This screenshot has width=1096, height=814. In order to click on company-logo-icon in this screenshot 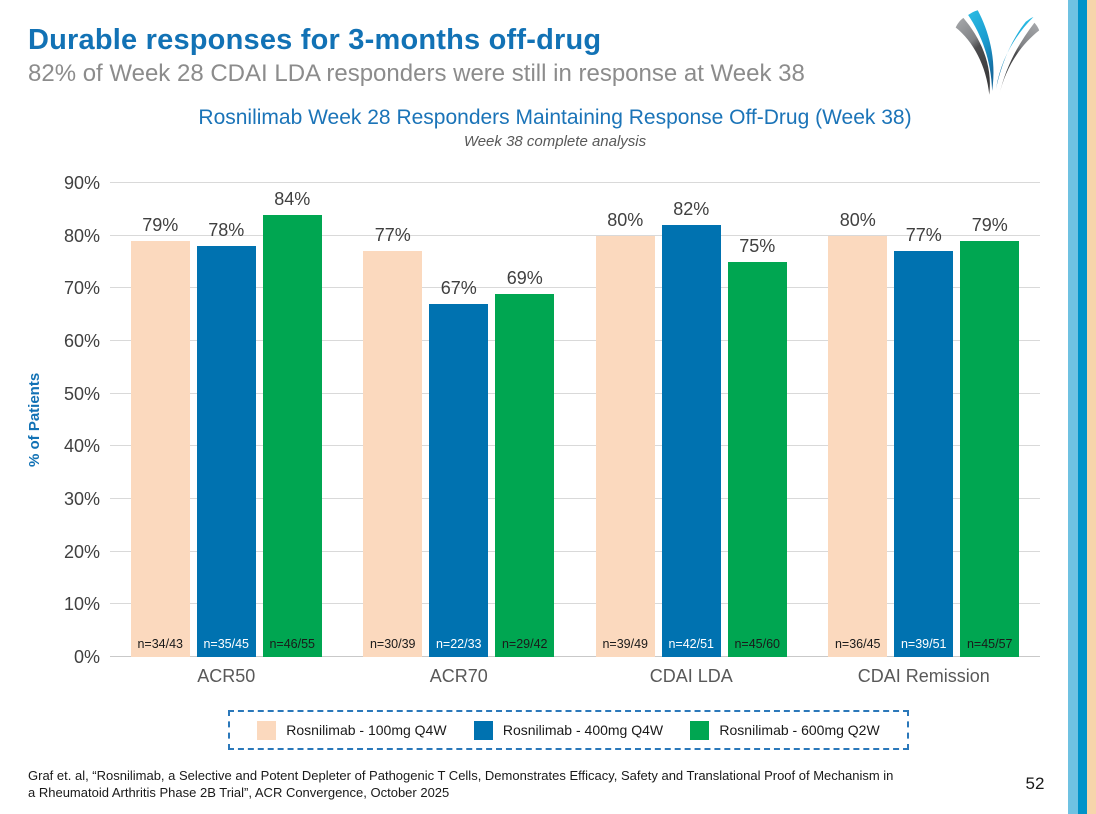, I will do `click(997, 53)`.